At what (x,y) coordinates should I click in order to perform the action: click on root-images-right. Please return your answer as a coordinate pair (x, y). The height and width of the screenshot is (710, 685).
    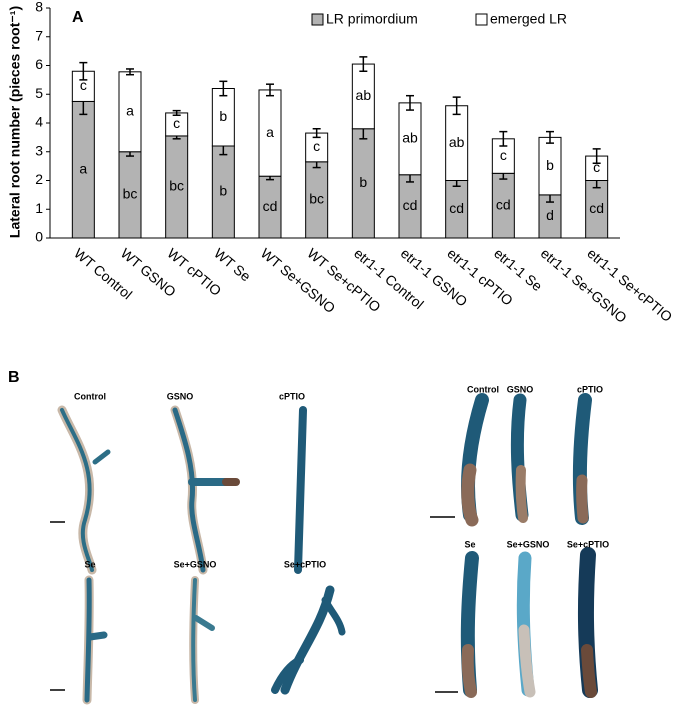
    Looking at the image, I should click on (529, 545).